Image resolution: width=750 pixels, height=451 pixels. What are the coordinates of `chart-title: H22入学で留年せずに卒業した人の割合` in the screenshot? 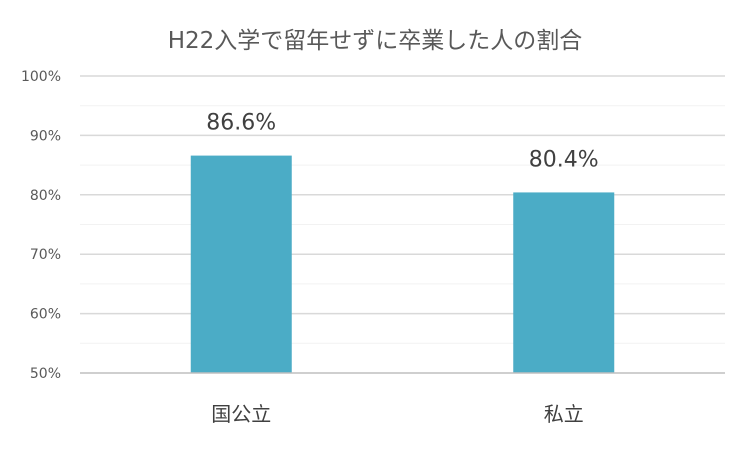 It's located at (375, 41).